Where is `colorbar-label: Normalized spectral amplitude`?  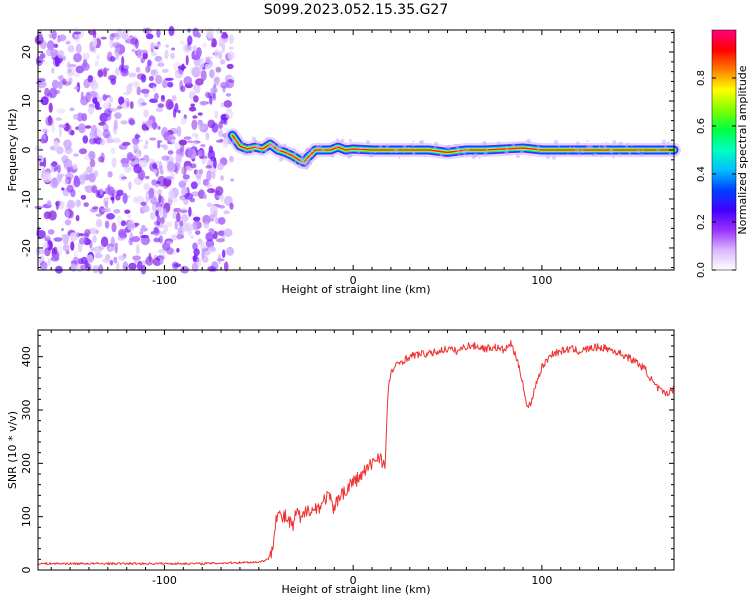 colorbar-label: Normalized spectral amplitude is located at coordinates (742, 149).